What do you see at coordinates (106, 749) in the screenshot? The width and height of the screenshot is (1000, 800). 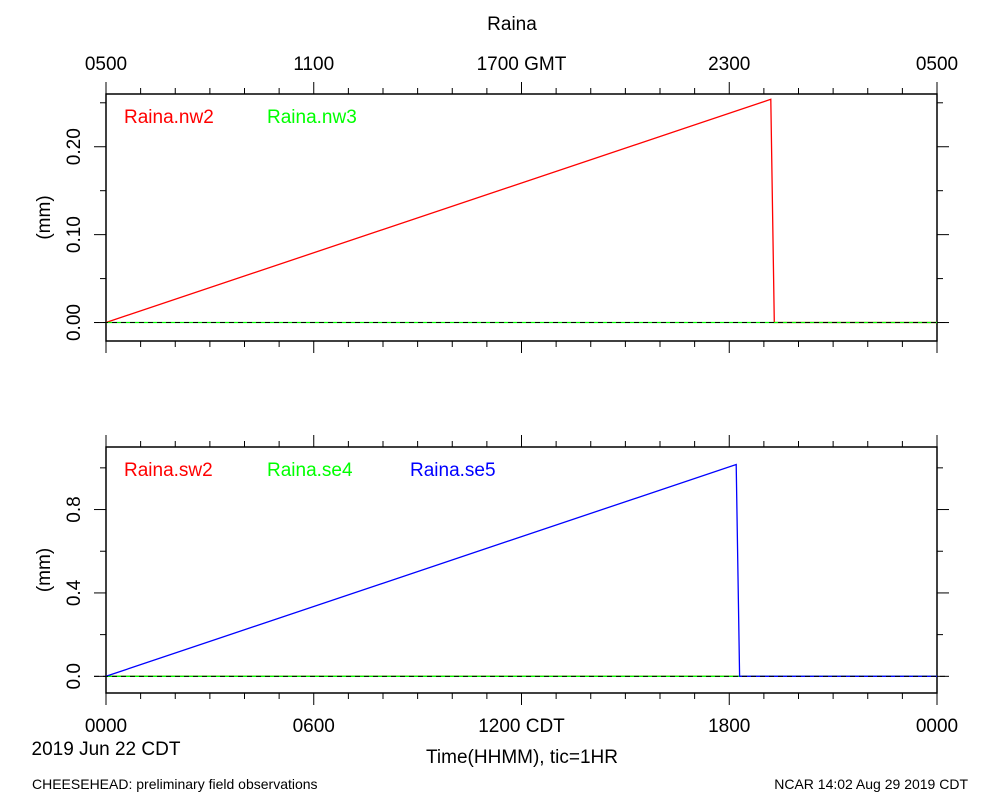 I see `date-label: 2019 Jun 22 CDT` at bounding box center [106, 749].